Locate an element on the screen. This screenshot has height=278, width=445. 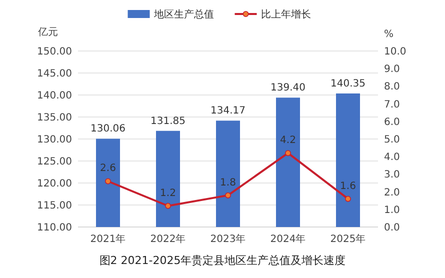
y2-tick-label: 0.0 is located at coordinates (392, 228).